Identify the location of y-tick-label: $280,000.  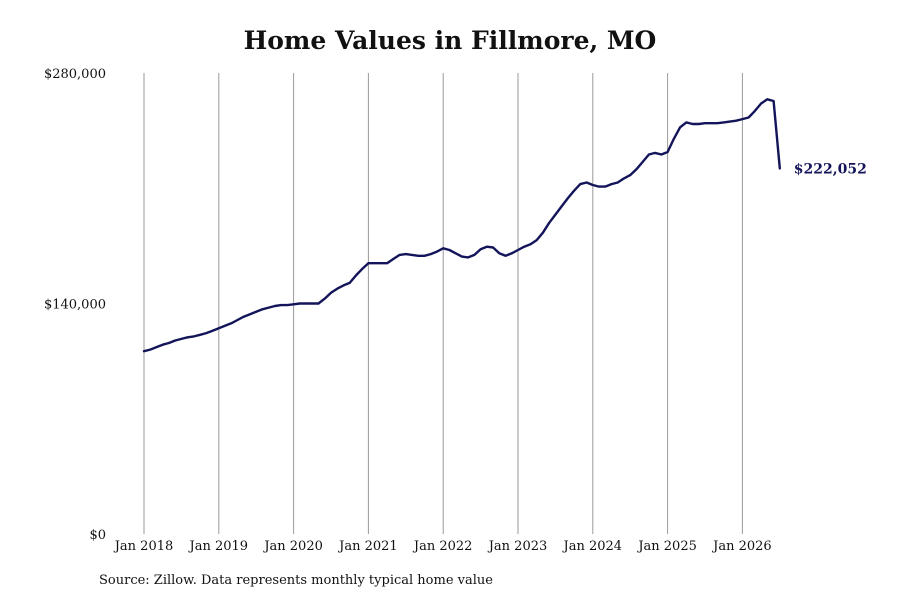
(75, 74).